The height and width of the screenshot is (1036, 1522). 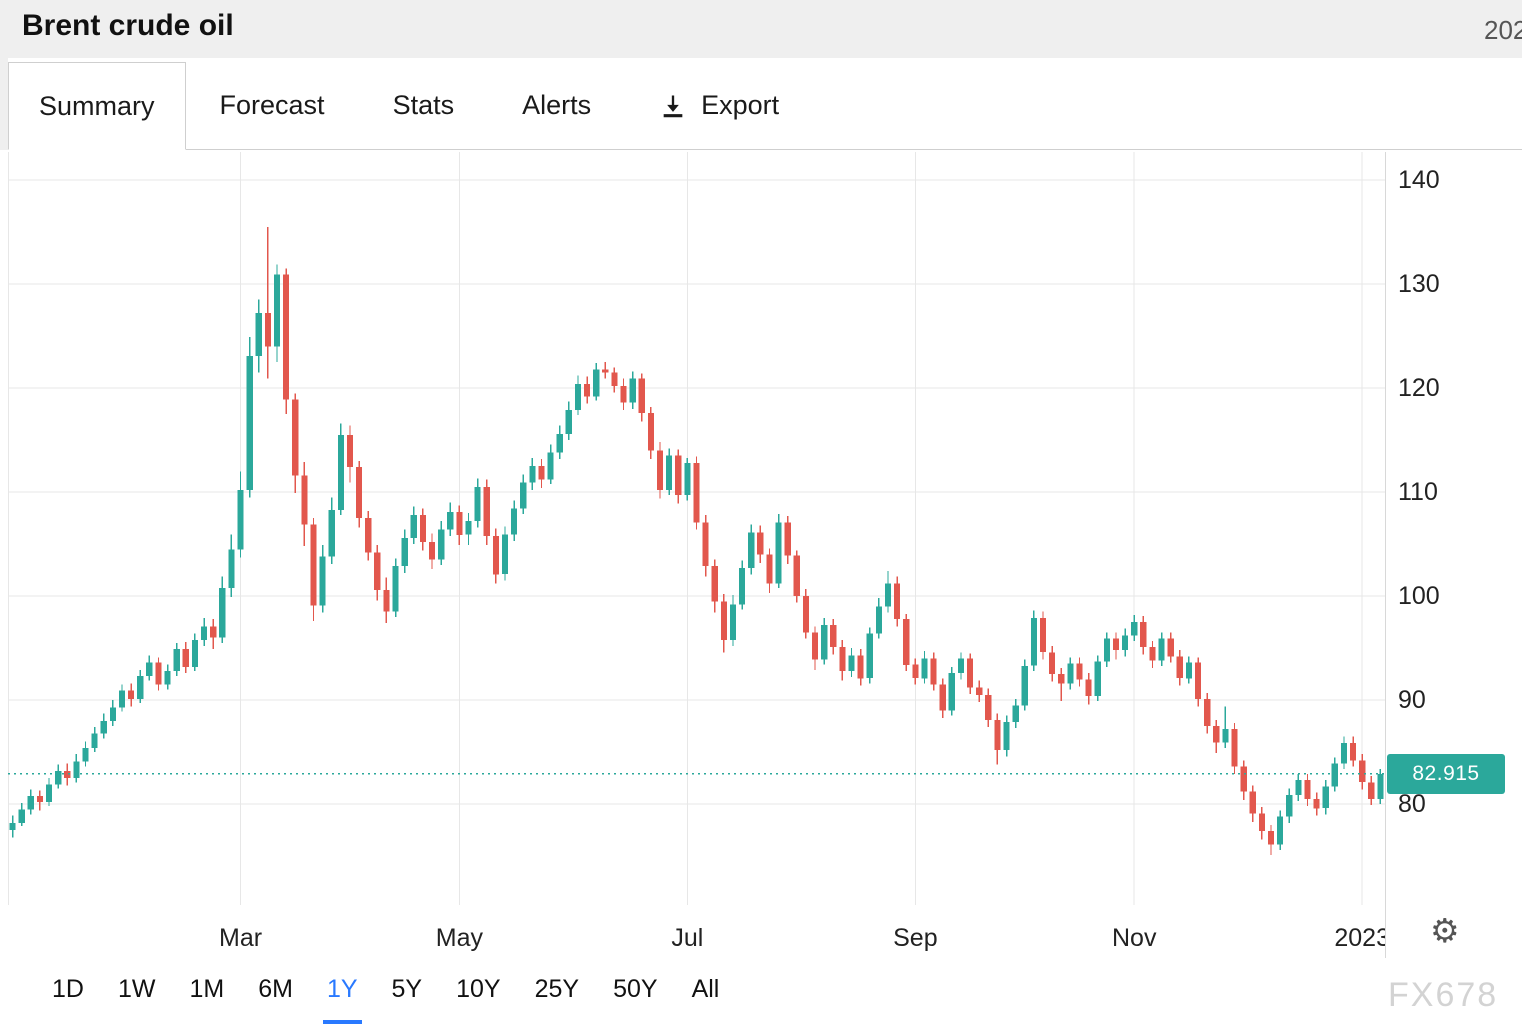 What do you see at coordinates (459, 938) in the screenshot?
I see `x-axis-label: May` at bounding box center [459, 938].